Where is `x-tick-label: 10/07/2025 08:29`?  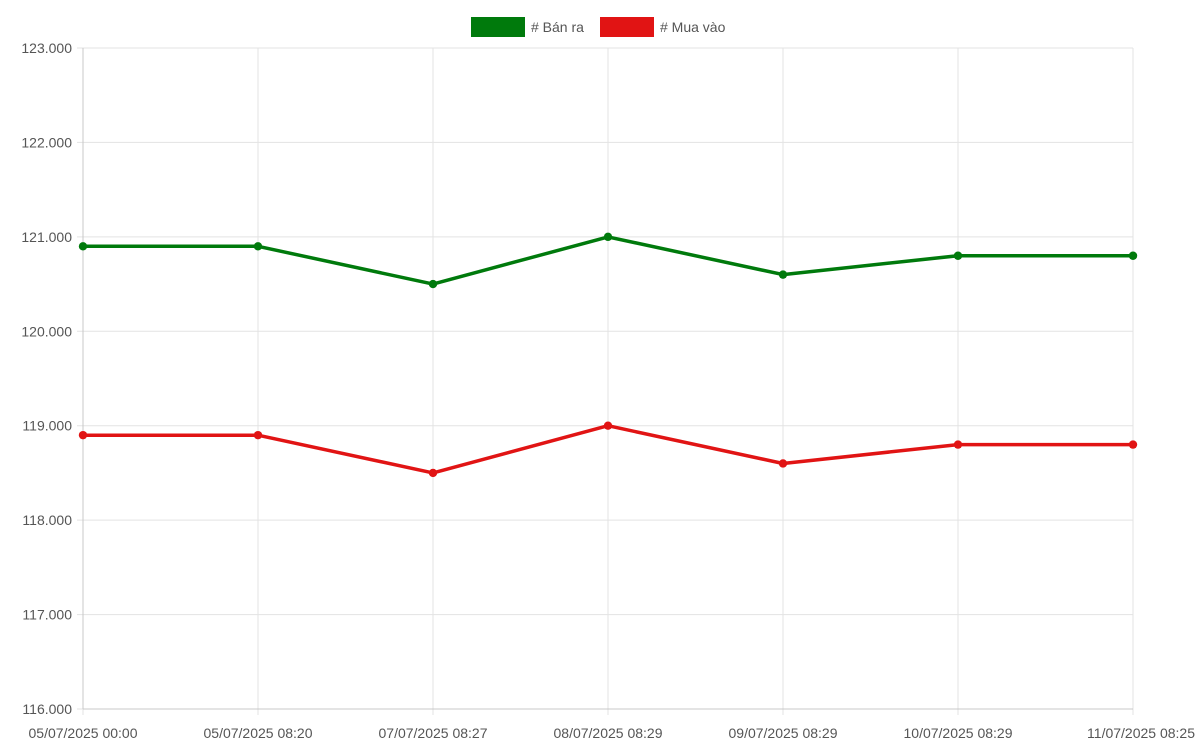 x-tick-label: 10/07/2025 08:29 is located at coordinates (958, 733).